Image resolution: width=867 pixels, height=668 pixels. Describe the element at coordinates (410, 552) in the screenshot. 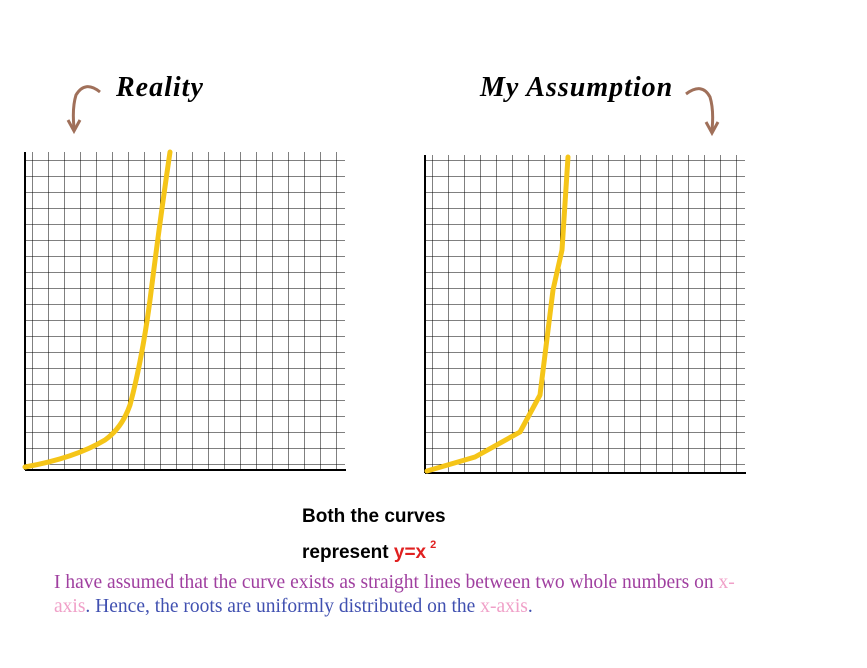

I see `equation-base: y=x` at that location.